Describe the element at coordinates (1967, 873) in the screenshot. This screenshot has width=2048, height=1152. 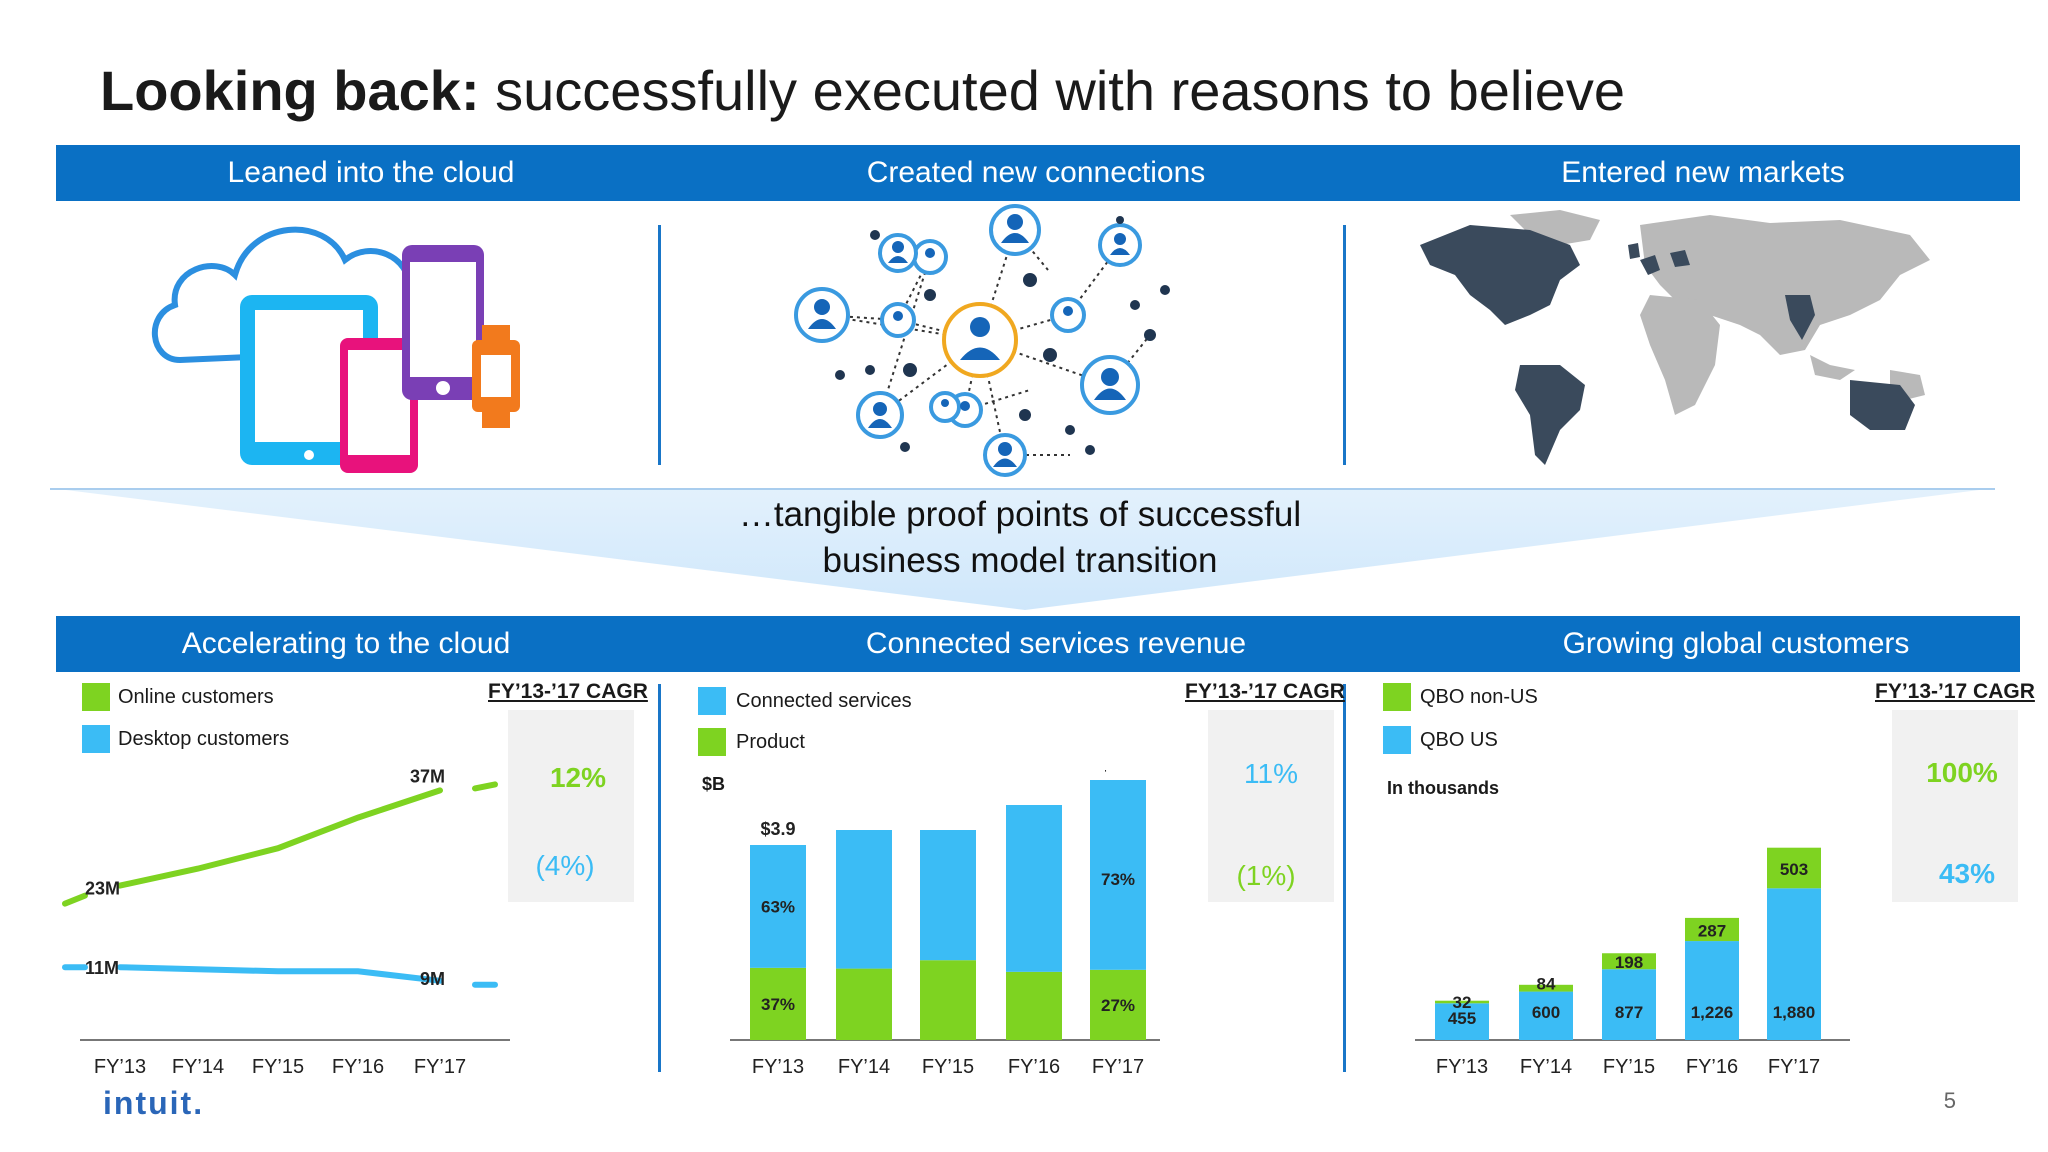
I see `cagr-qbo-us: 43%` at that location.